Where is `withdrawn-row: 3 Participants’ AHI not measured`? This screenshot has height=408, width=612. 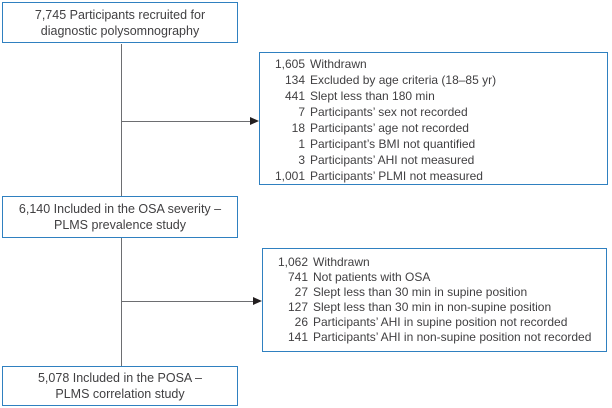 withdrawn-row: 3 Participants’ AHI not measured is located at coordinates (437, 160).